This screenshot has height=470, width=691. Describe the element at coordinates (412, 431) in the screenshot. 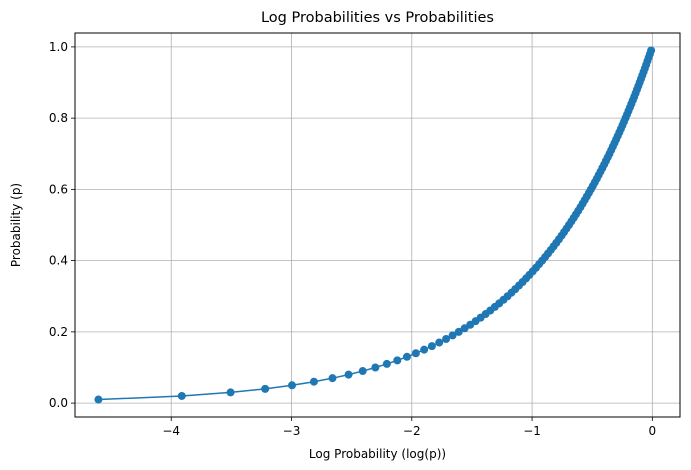

I see `x-tick-label: −2` at that location.